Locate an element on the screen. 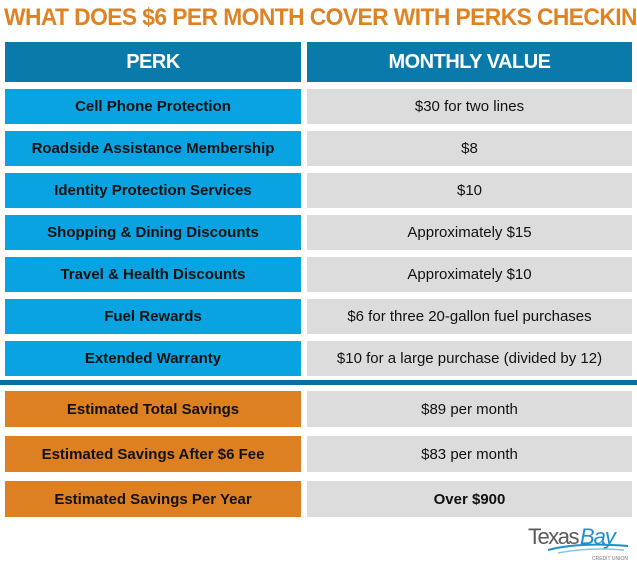 The image size is (637, 579). summary-label: Estimated Savings After $6 Fee is located at coordinates (153, 454).